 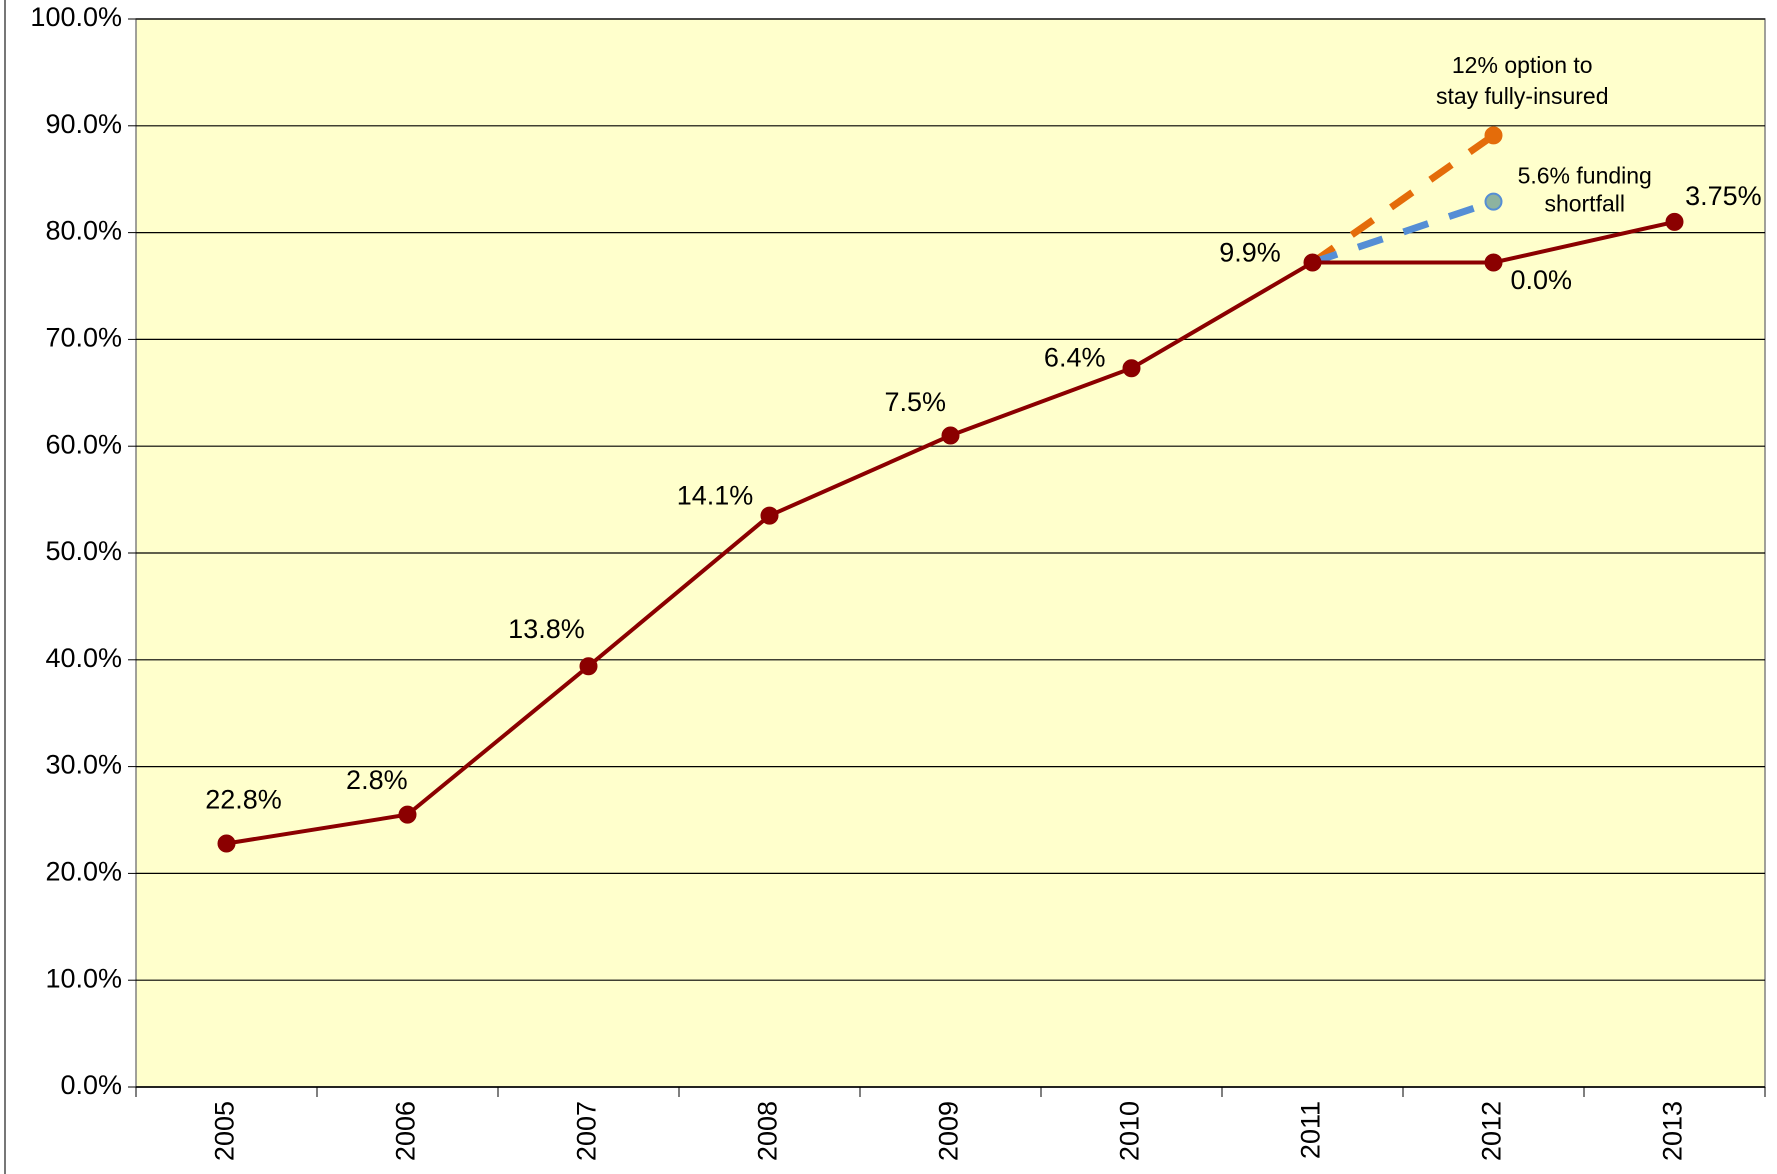 What do you see at coordinates (949, 1131) in the screenshot?
I see `x-tick-label: 2009` at bounding box center [949, 1131].